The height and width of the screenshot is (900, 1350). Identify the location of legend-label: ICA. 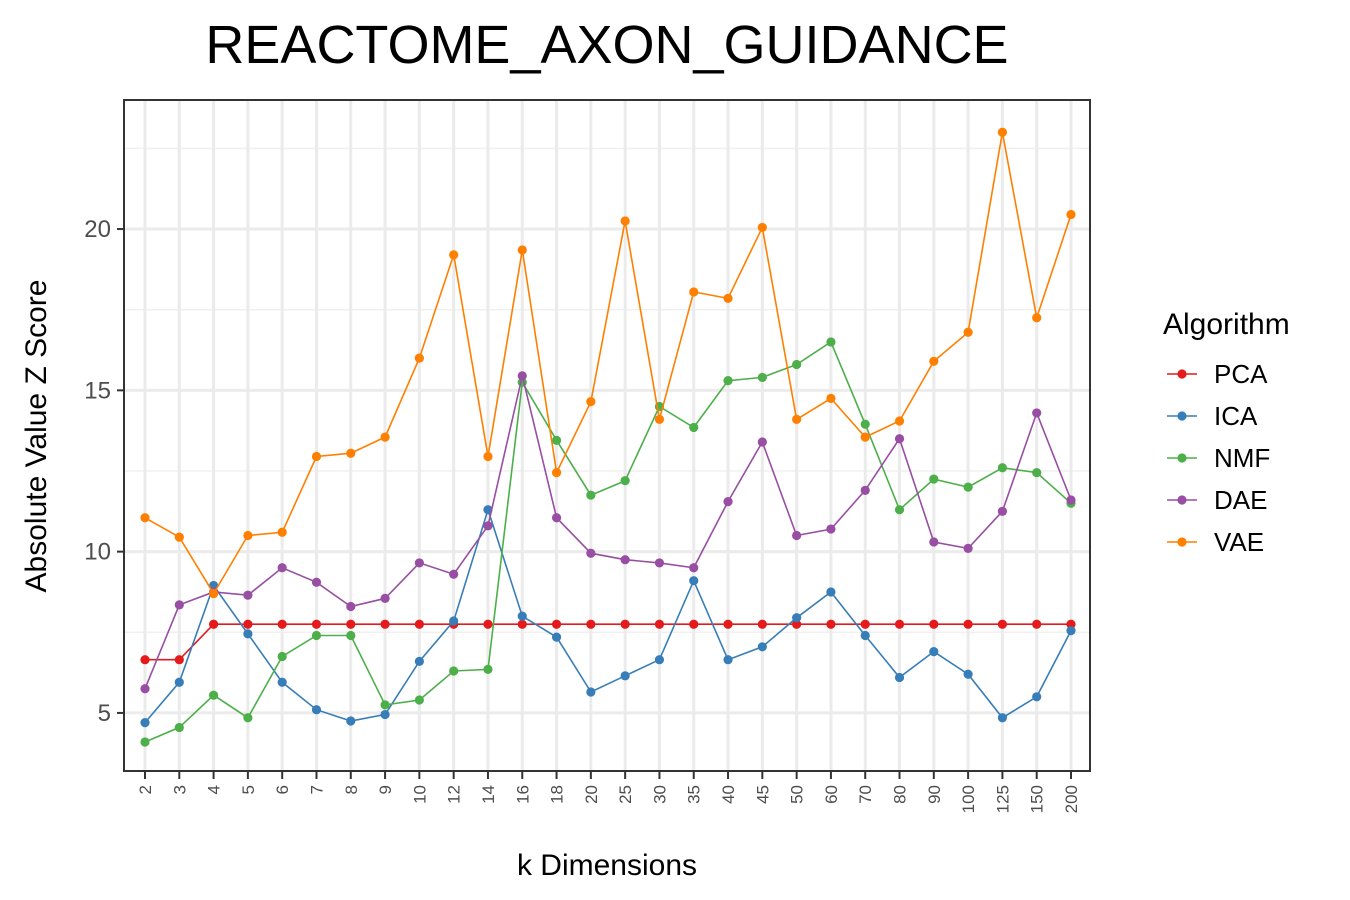
(1236, 416).